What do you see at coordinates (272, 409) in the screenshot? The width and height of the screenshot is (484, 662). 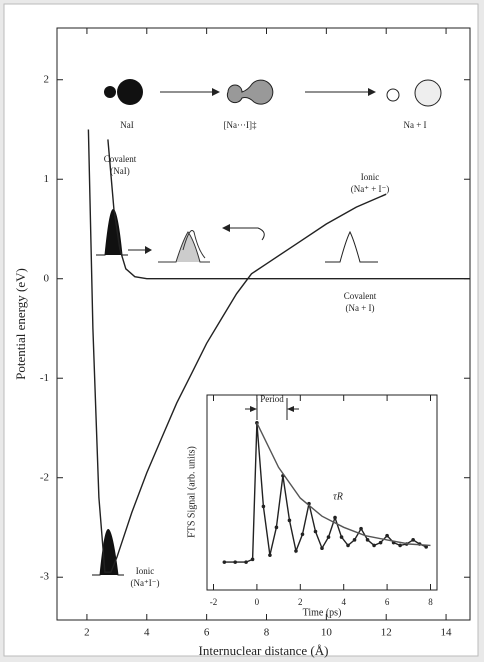 I see `period-marker` at bounding box center [272, 409].